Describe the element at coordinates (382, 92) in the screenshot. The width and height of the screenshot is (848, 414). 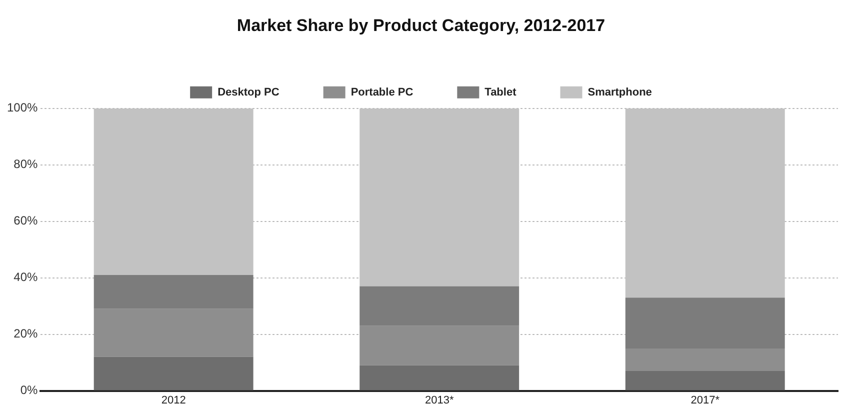
I see `legend-label: Portable PC` at that location.